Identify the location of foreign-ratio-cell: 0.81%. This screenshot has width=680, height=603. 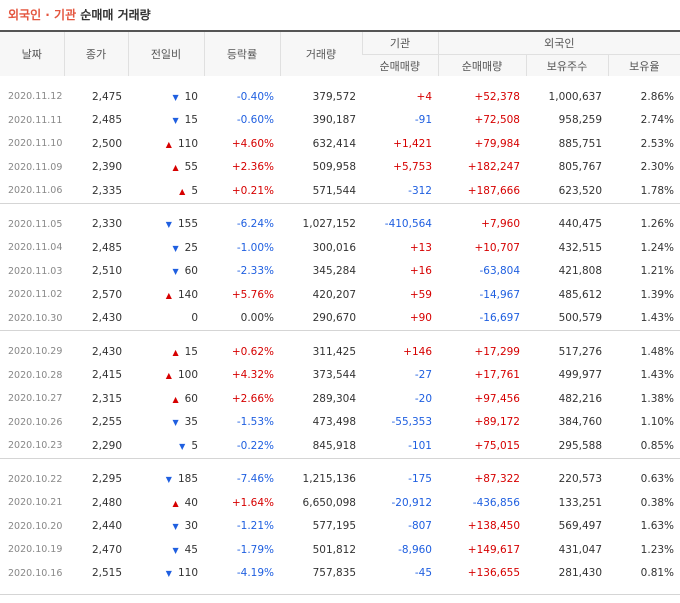
(657, 573).